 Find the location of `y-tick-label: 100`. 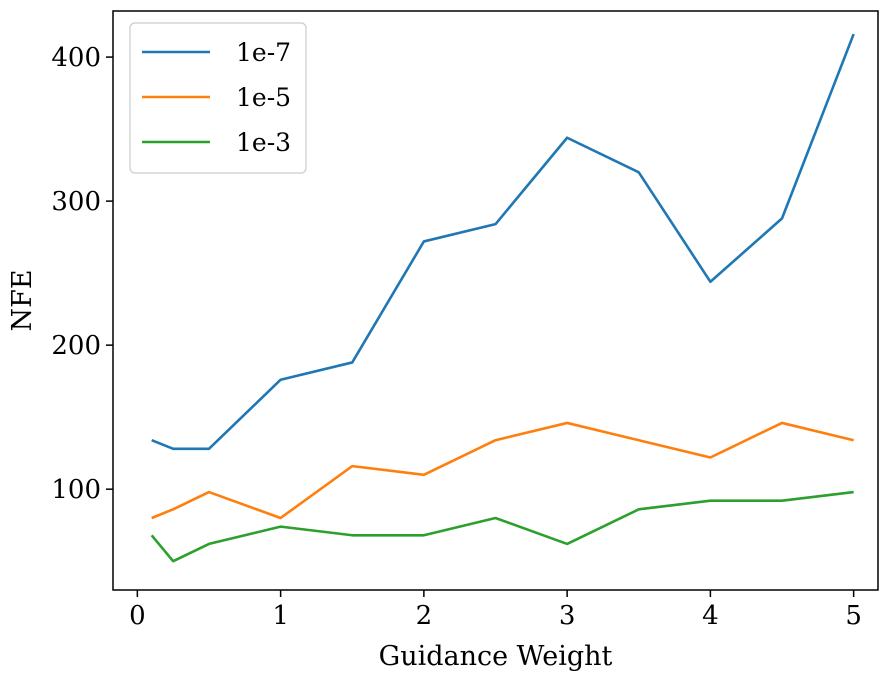

y-tick-label: 100 is located at coordinates (76, 490).